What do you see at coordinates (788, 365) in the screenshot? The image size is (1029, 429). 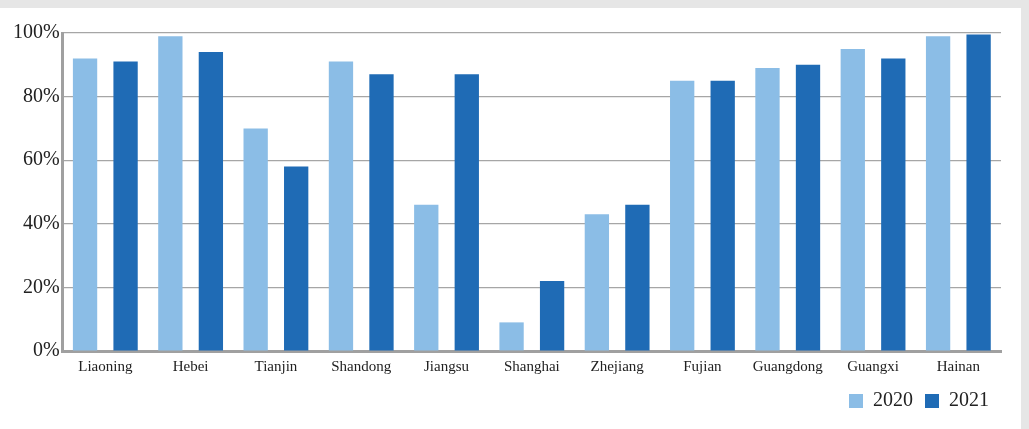 I see `x-tick-label: Guangdong` at bounding box center [788, 365].